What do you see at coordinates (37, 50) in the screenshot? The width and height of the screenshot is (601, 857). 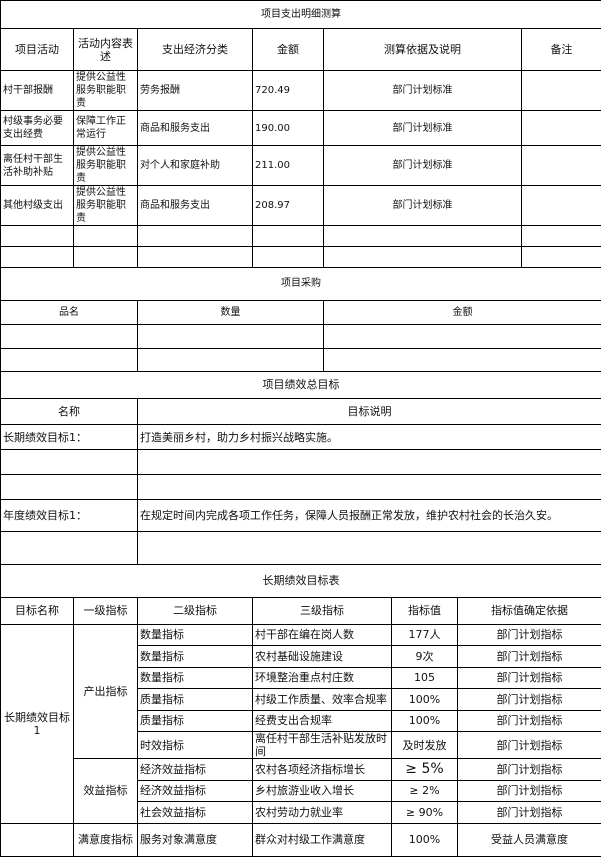 I see `header-cell: 项目活动` at bounding box center [37, 50].